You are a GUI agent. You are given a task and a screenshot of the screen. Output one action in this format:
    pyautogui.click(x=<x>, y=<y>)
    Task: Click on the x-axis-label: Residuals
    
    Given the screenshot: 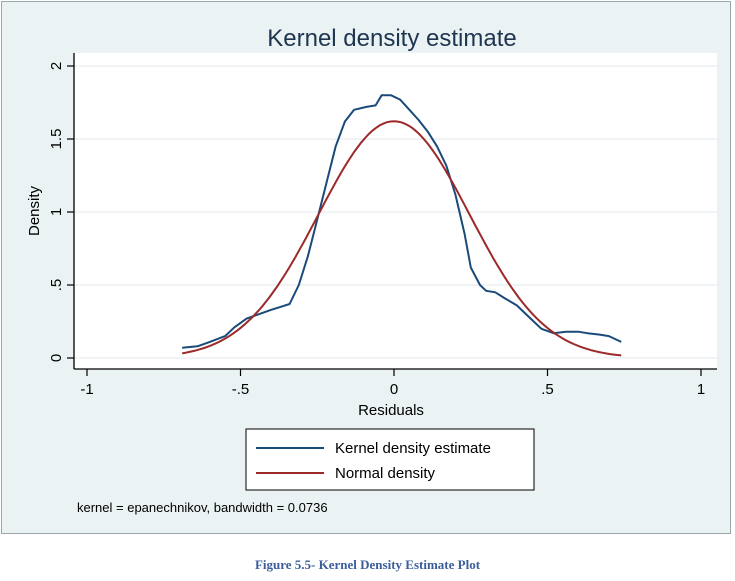 What is the action you would take?
    pyautogui.click(x=391, y=410)
    